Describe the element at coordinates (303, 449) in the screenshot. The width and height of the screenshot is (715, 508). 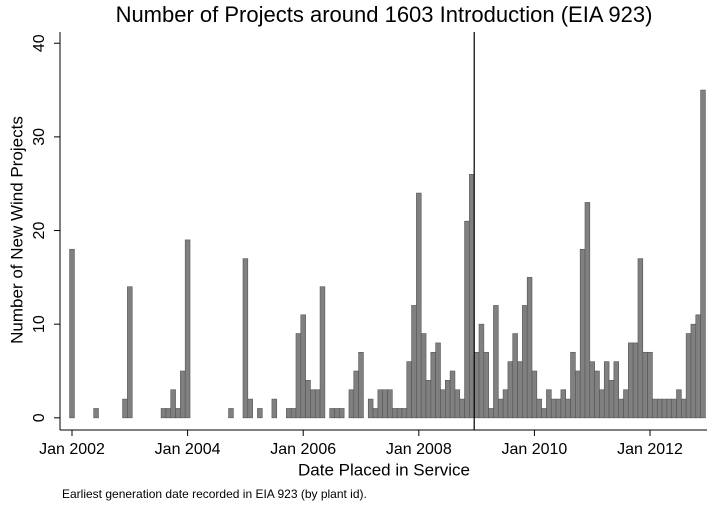
I see `x-tick-label: Jan 2006` at that location.